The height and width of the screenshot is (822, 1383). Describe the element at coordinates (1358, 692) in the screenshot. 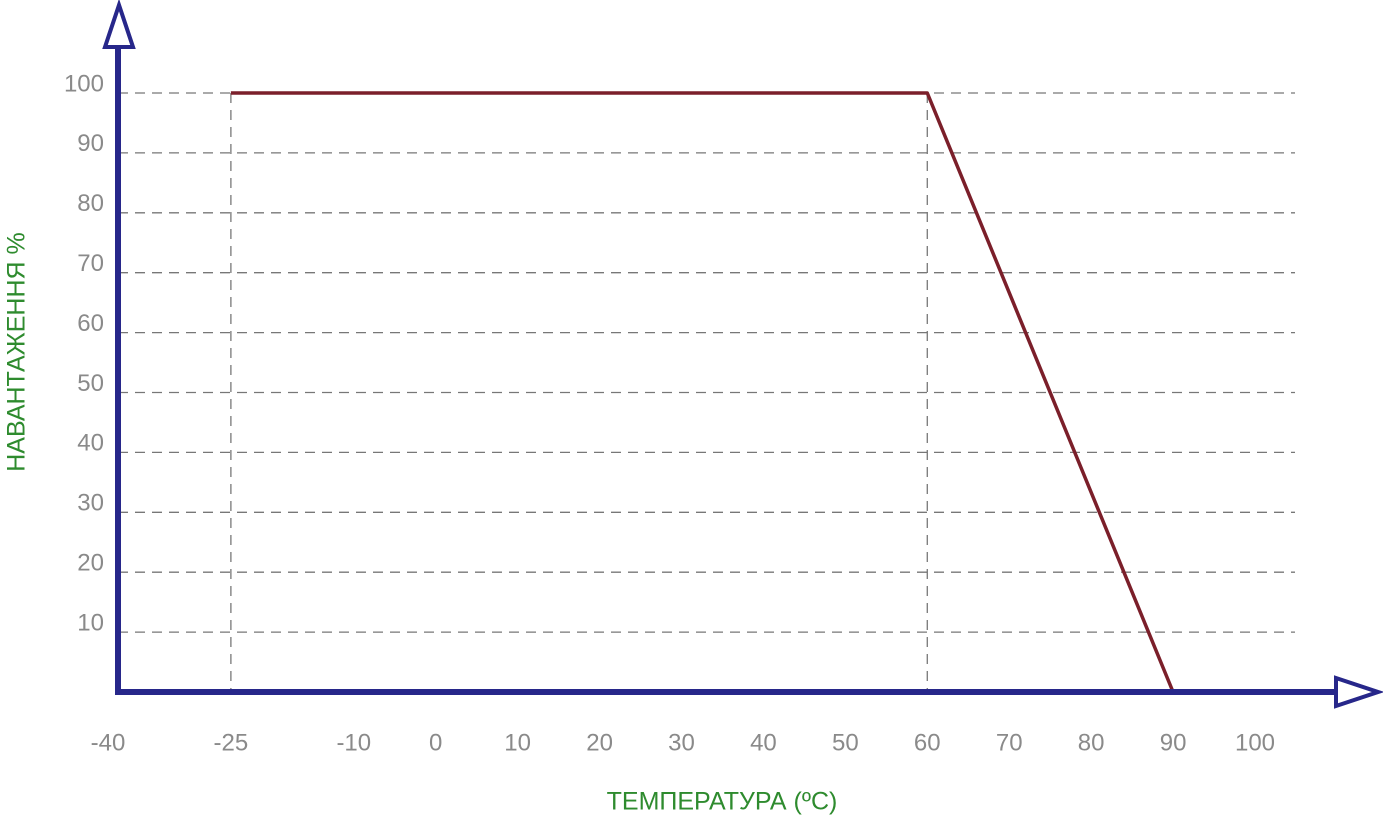

I see `x-axis-arrow` at that location.